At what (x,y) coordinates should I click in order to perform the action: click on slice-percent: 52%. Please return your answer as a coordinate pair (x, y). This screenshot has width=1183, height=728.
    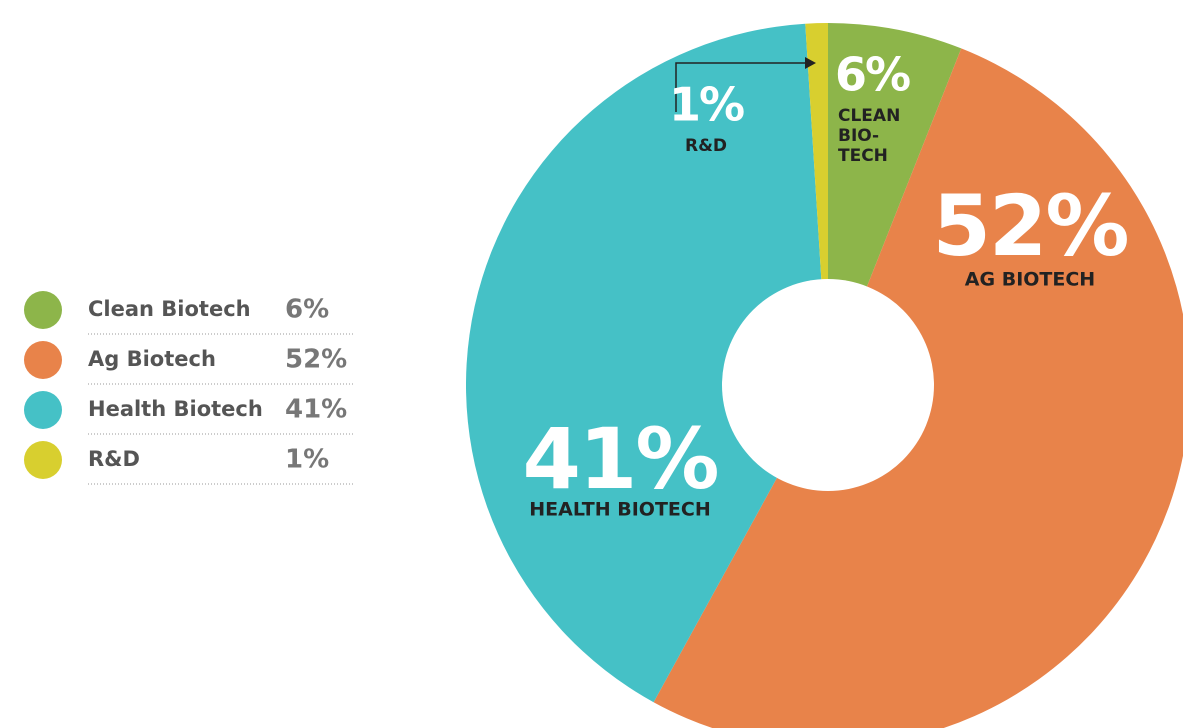
    Looking at the image, I should click on (1029, 226).